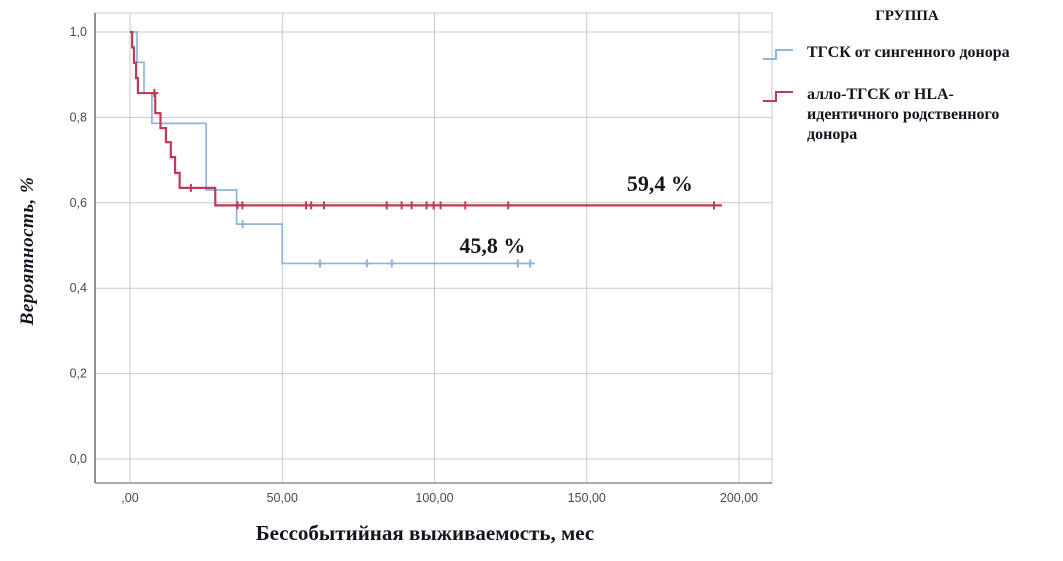 The image size is (1063, 561). What do you see at coordinates (78, 459) in the screenshot?
I see `y-tick-label: 0,0` at bounding box center [78, 459].